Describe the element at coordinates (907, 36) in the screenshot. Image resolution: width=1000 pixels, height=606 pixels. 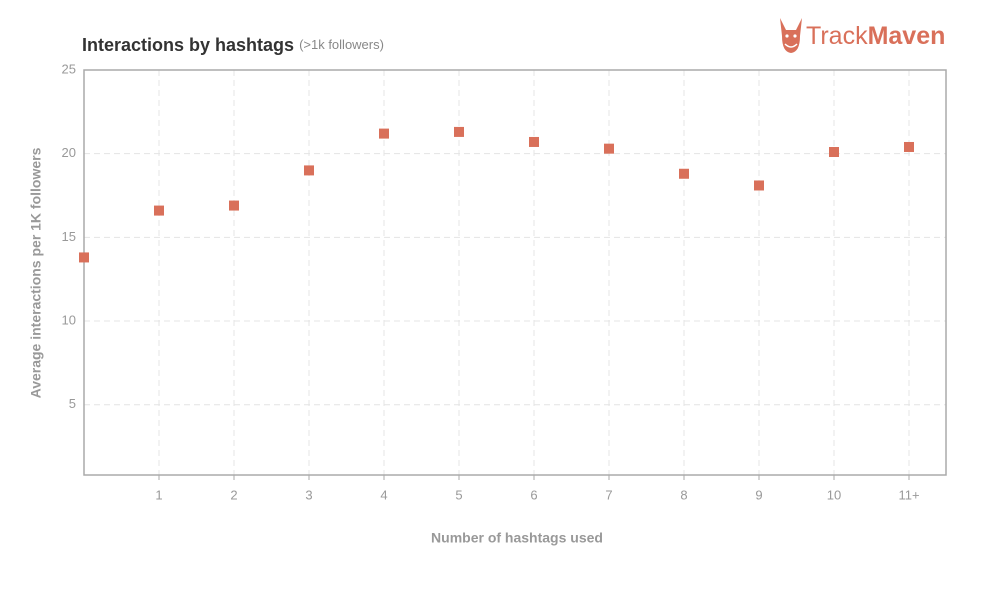
I see `logo-maven: Maven` at that location.